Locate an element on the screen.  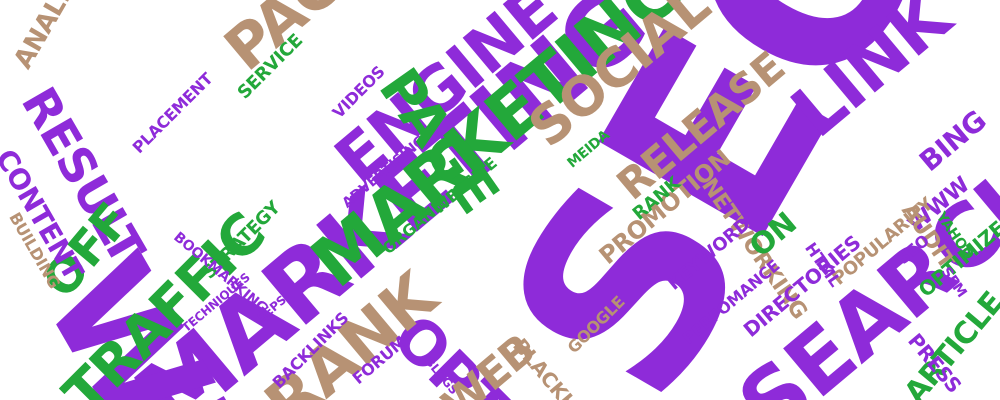
word-placement: PLACEMENT is located at coordinates (172, 113).